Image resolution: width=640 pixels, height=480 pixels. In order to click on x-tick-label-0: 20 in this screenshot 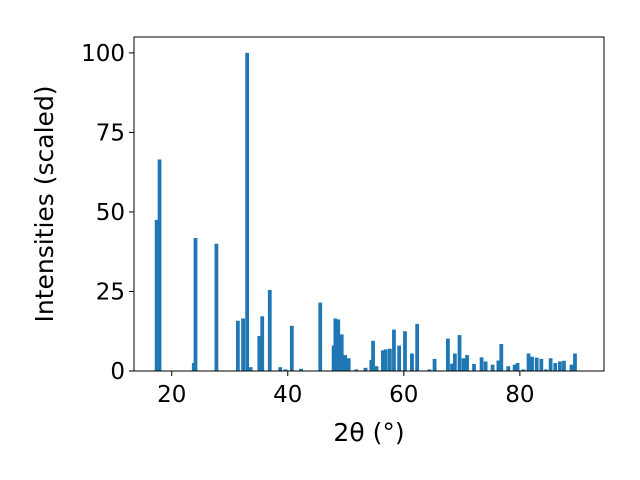, I will do `click(171, 395)`.